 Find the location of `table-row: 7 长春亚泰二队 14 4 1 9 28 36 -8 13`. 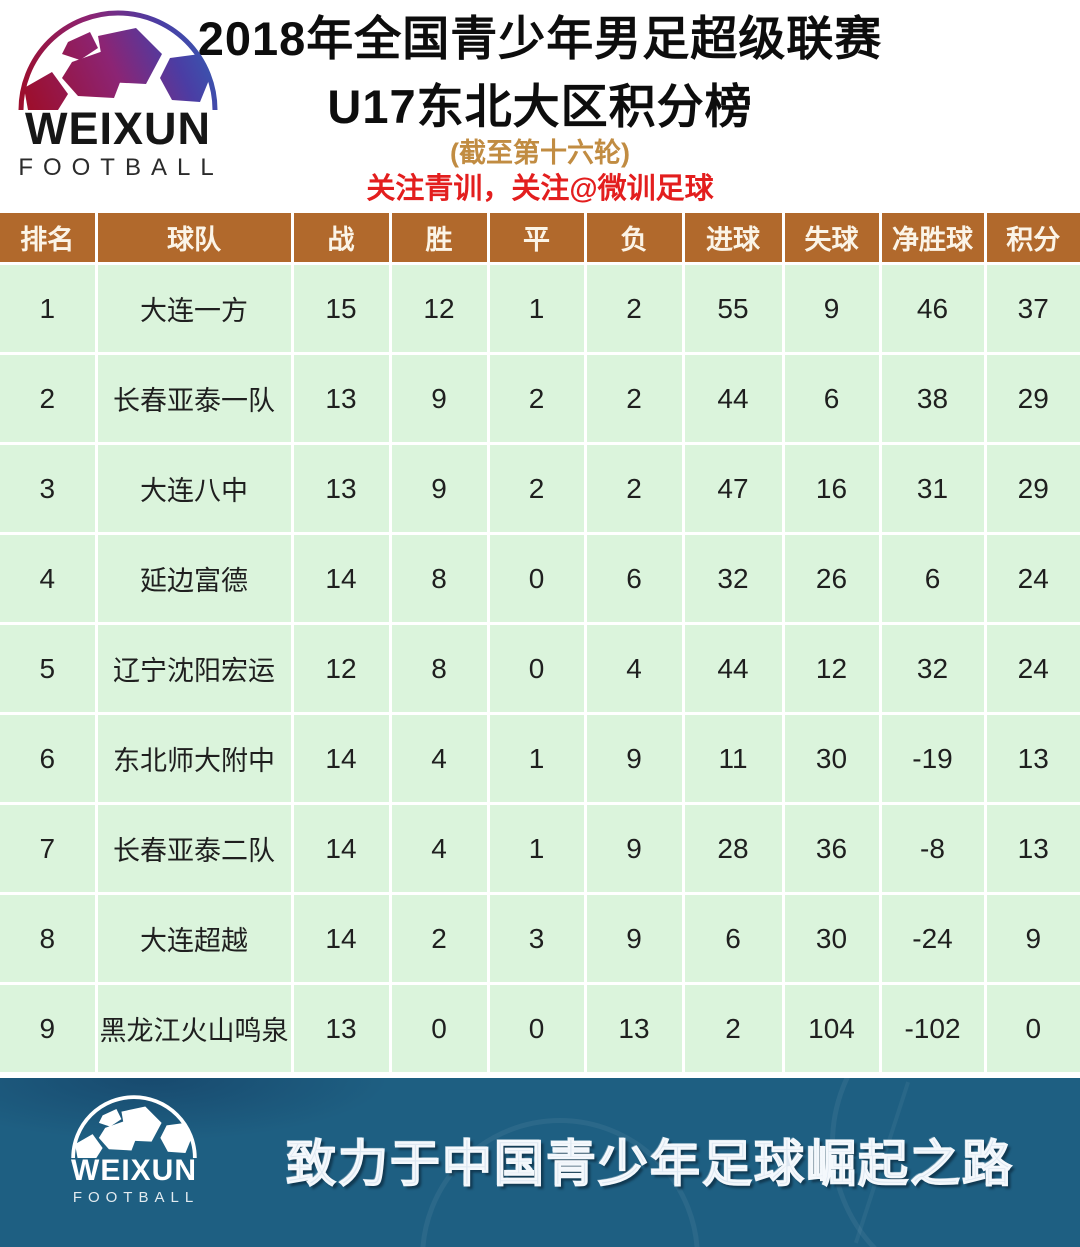

table-row: 7 长春亚泰二队 14 4 1 9 28 36 -8 13 is located at coordinates (540, 849).